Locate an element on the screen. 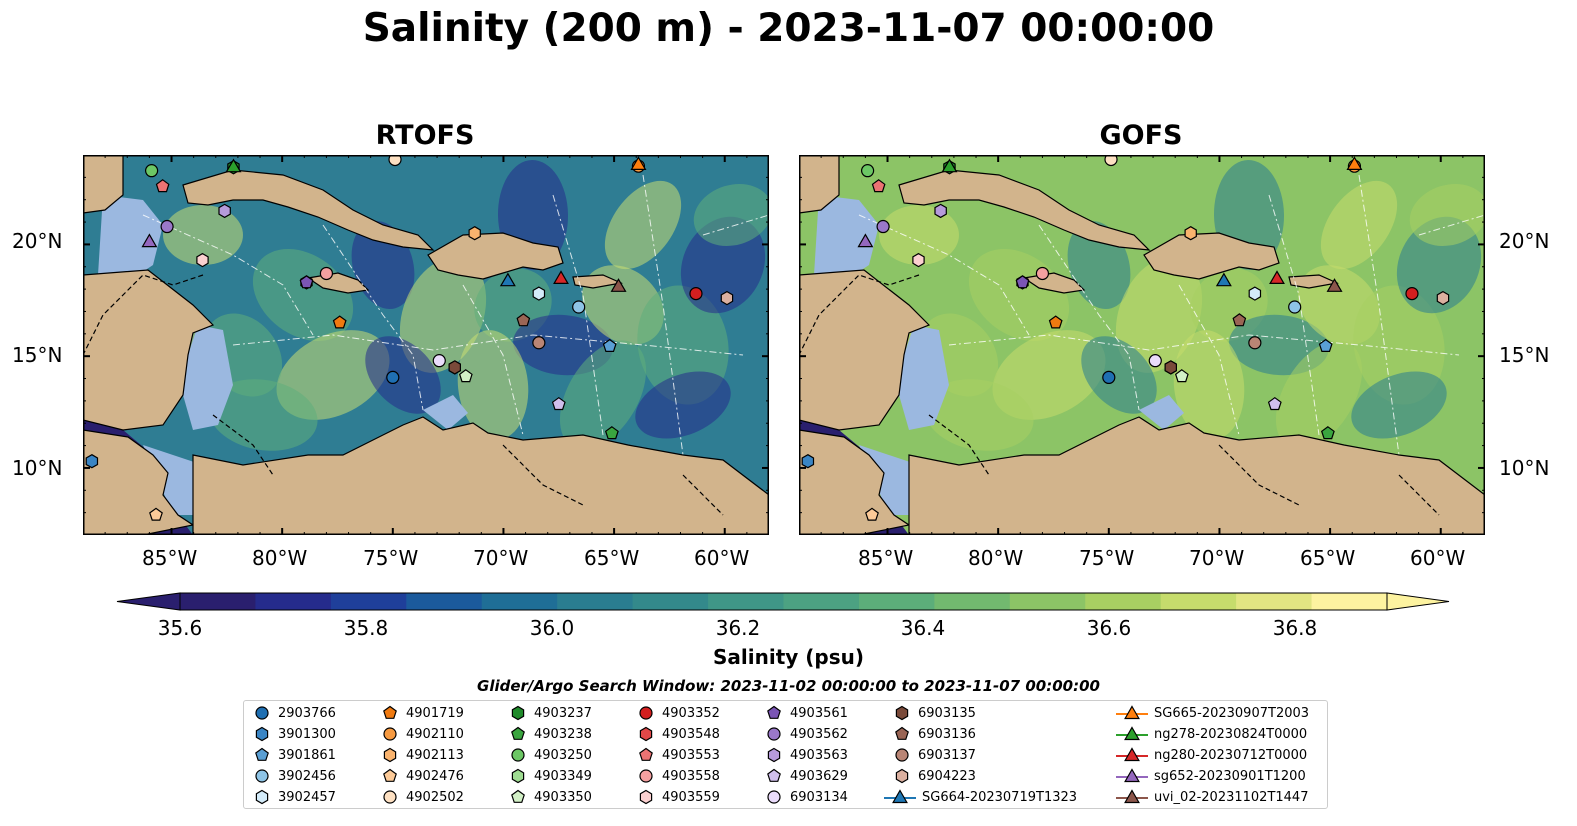 The width and height of the screenshot is (1577, 826). legend-label: SG665-20230907T2003 is located at coordinates (1232, 713).